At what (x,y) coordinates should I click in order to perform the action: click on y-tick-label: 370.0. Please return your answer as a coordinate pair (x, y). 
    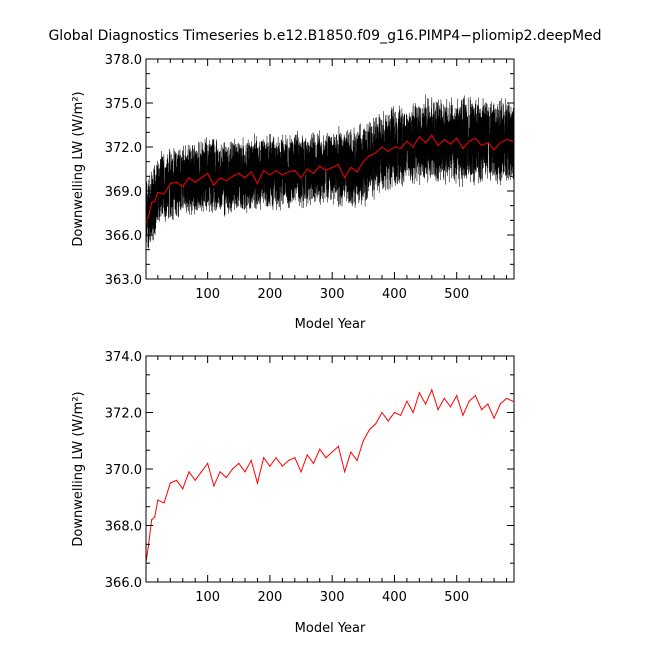
    Looking at the image, I should click on (123, 470).